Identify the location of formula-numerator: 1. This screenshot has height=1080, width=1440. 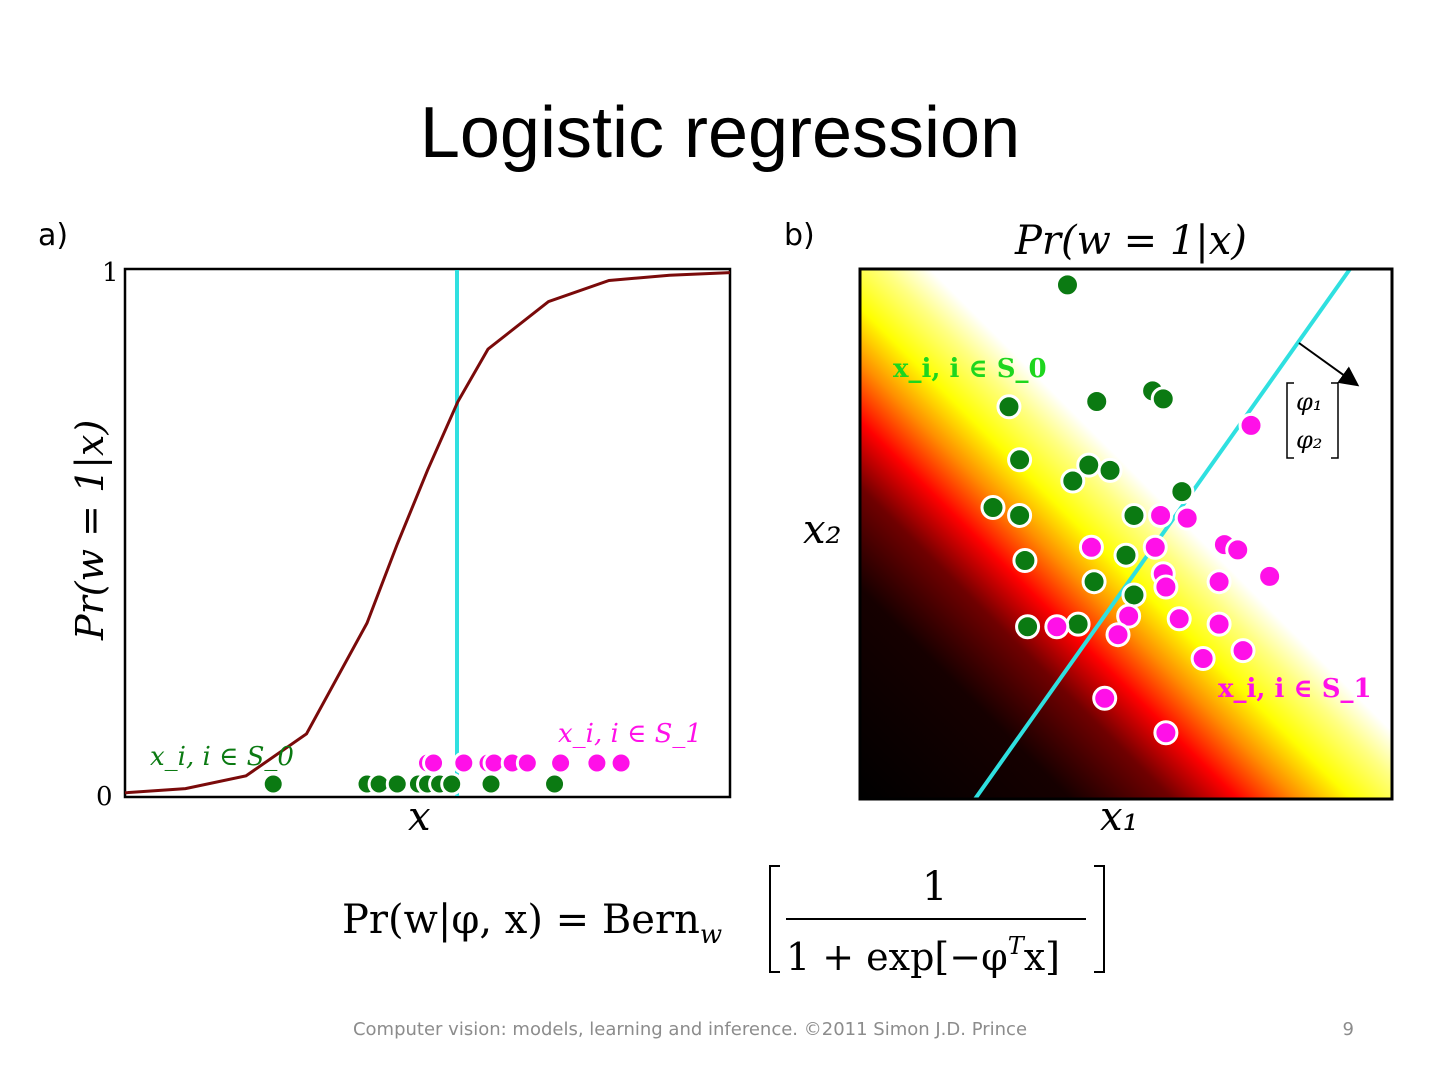
(934, 887).